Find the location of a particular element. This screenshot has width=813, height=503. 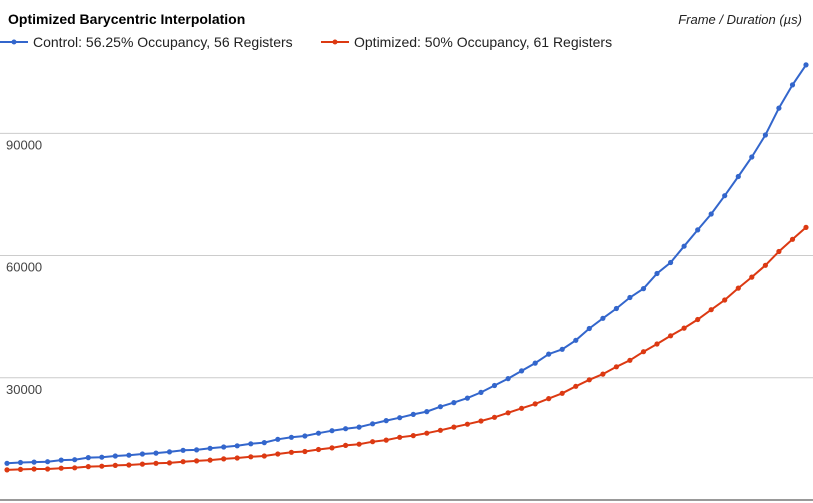

legend-item-control: Control: 56.25% Occupancy, 56 Registers is located at coordinates (146, 42).